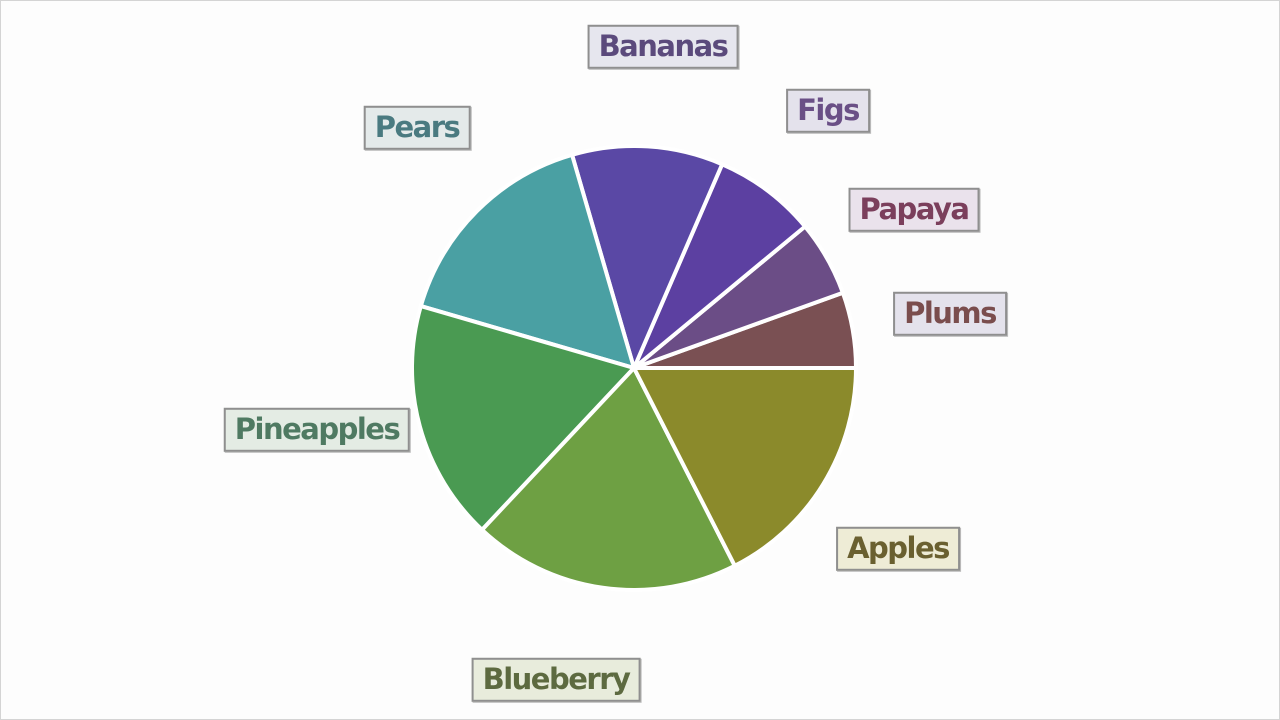  I want to click on slice-label-blueberry: Blueberry, so click(556, 680).